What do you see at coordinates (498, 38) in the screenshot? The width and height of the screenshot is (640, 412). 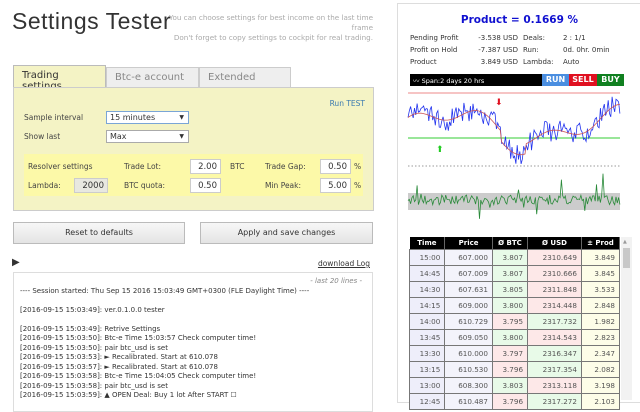 I see `stat-cell: -3.538 USD` at bounding box center [498, 38].